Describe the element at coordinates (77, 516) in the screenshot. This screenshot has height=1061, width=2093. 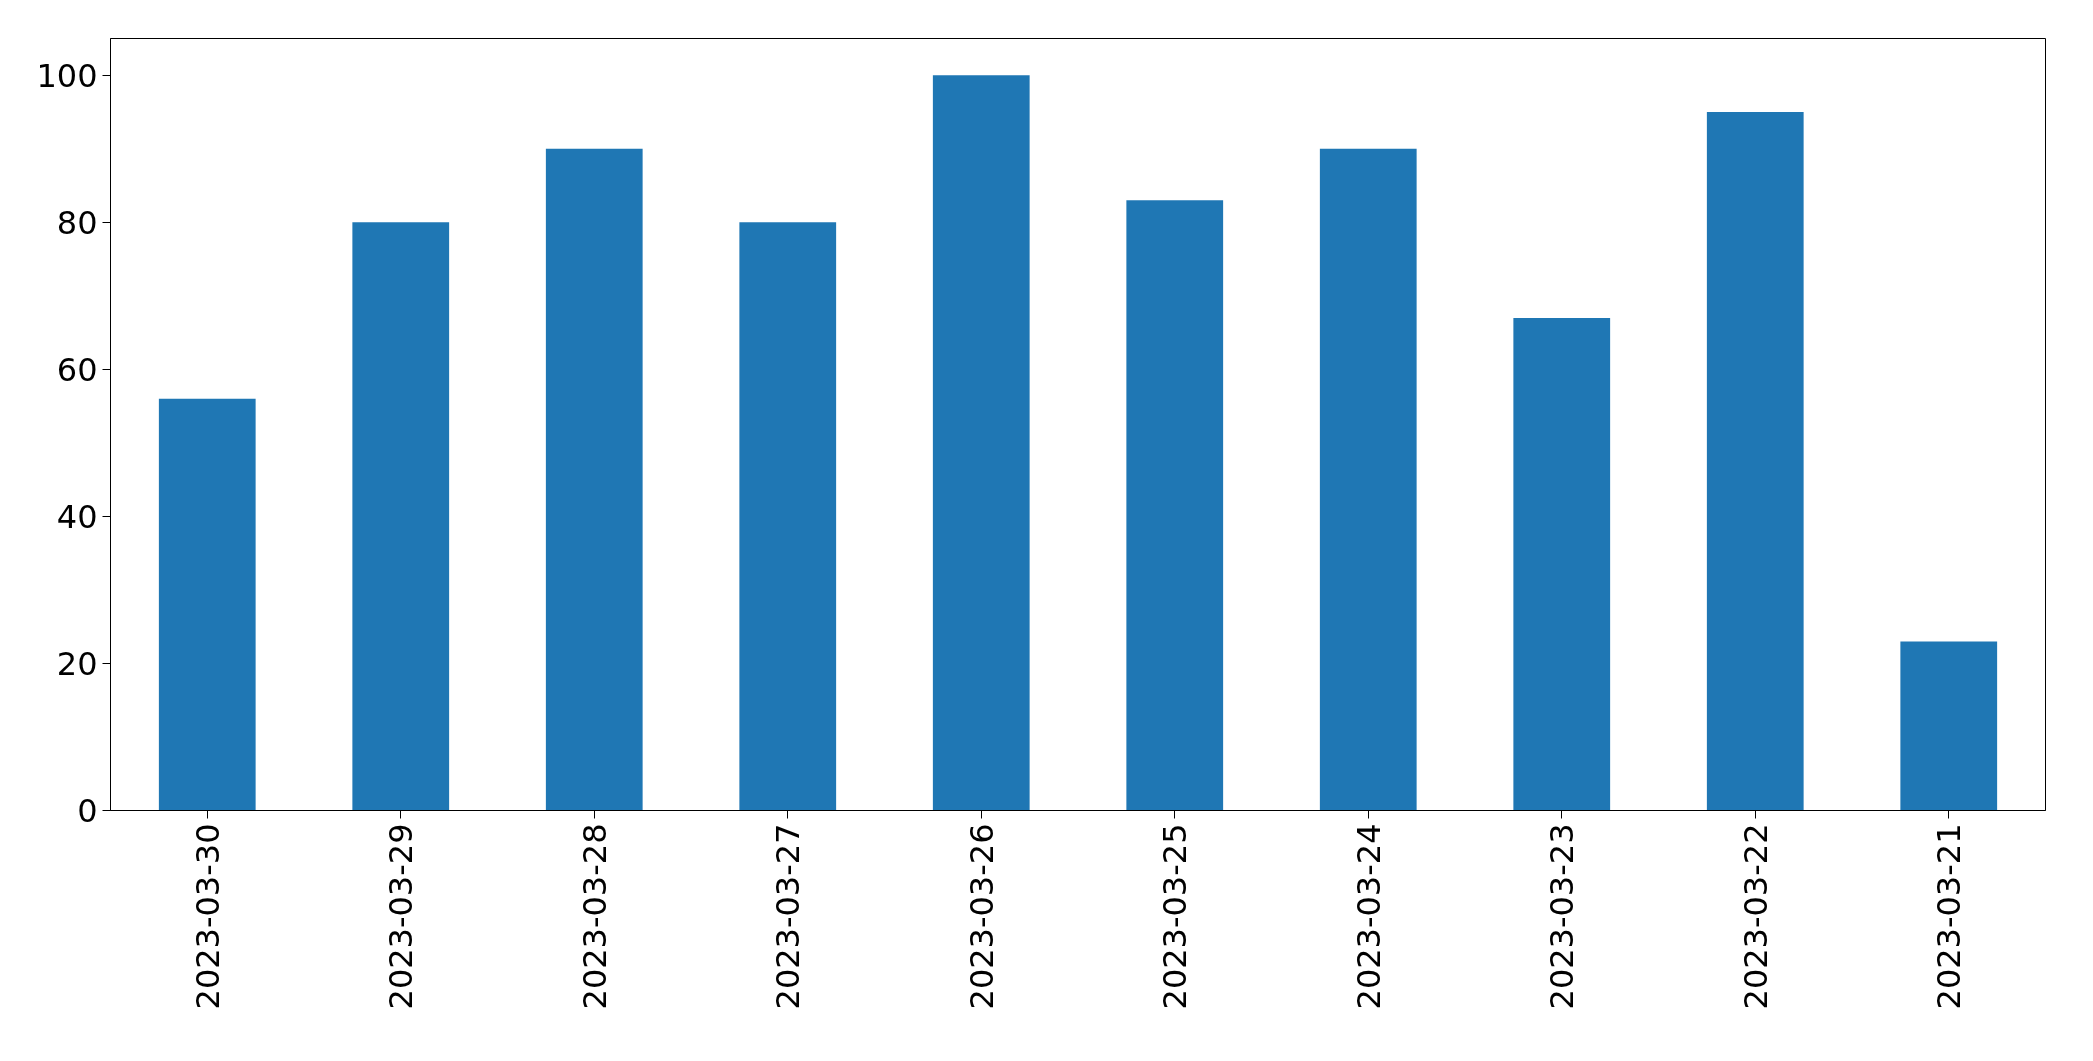
I see `y-tick-label: 40` at that location.